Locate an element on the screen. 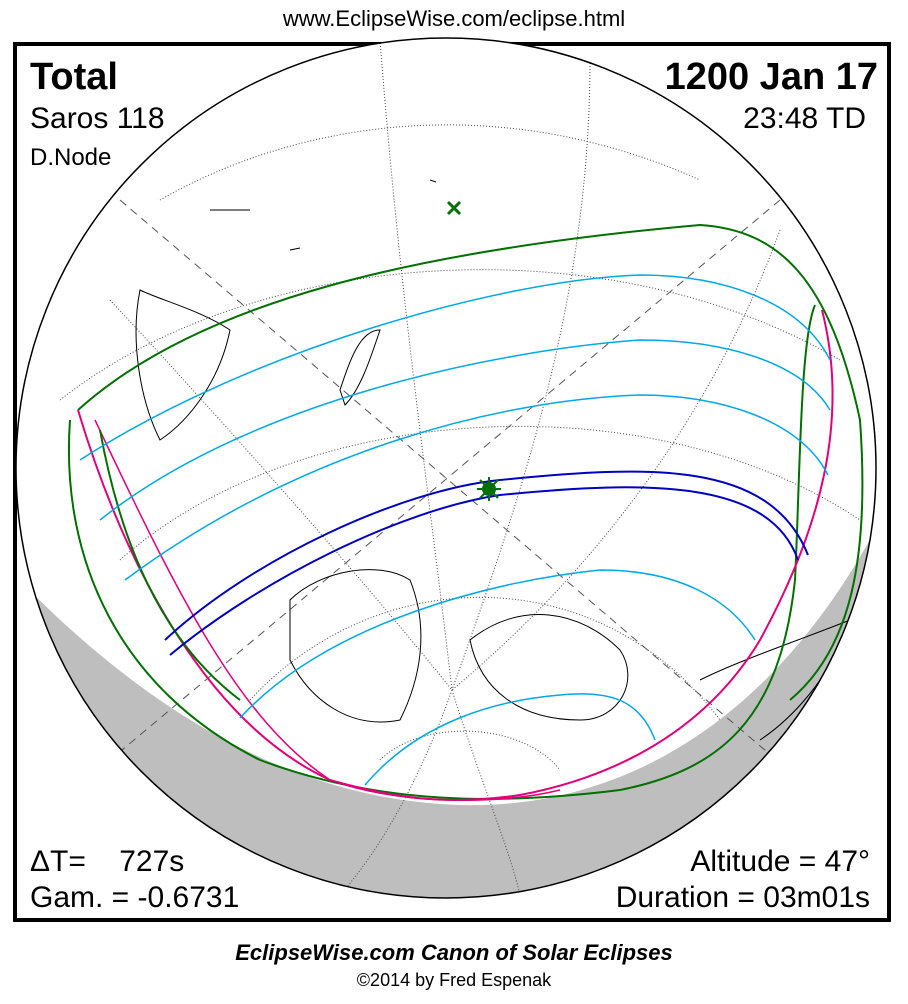 The image size is (908, 1004). eclipse-date: 1200 Jan 17 is located at coordinates (771, 77).